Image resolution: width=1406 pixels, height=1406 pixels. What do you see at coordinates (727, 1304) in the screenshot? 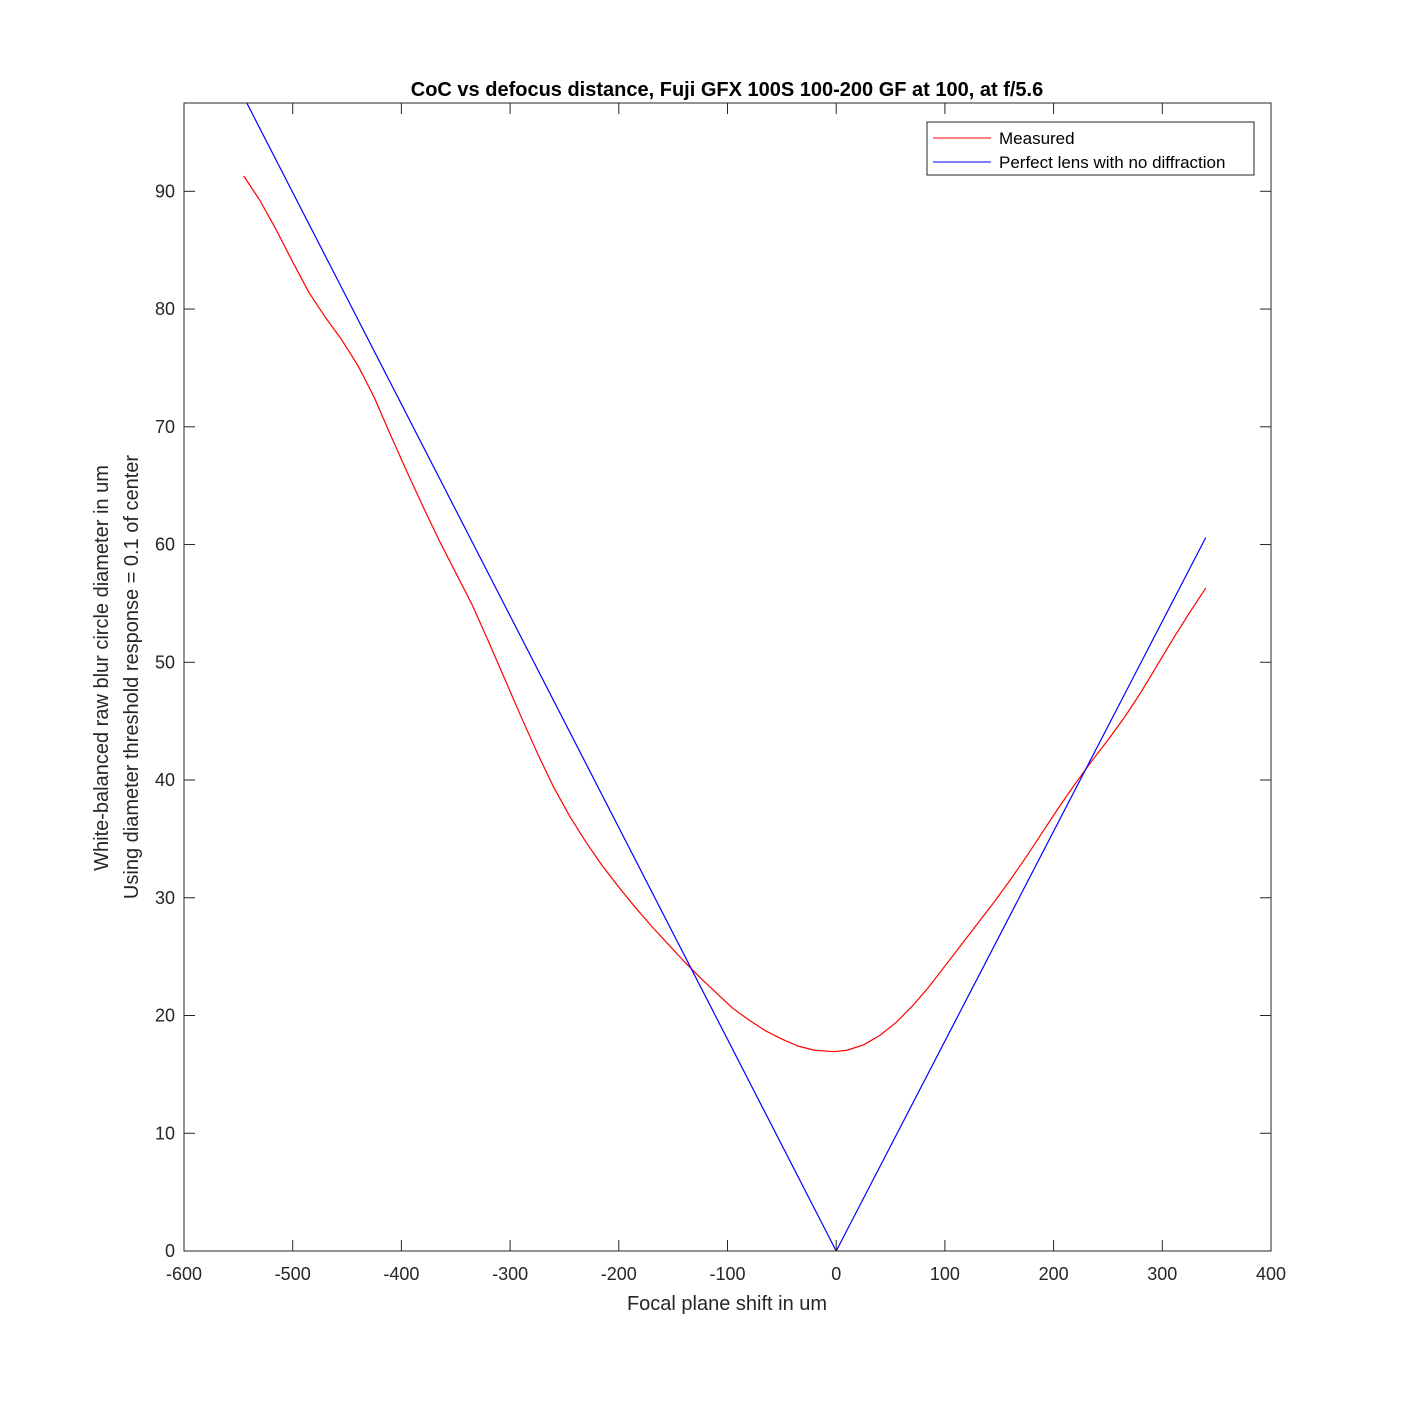
I see `x-axis-label: Focal plane shift in um` at bounding box center [727, 1304].